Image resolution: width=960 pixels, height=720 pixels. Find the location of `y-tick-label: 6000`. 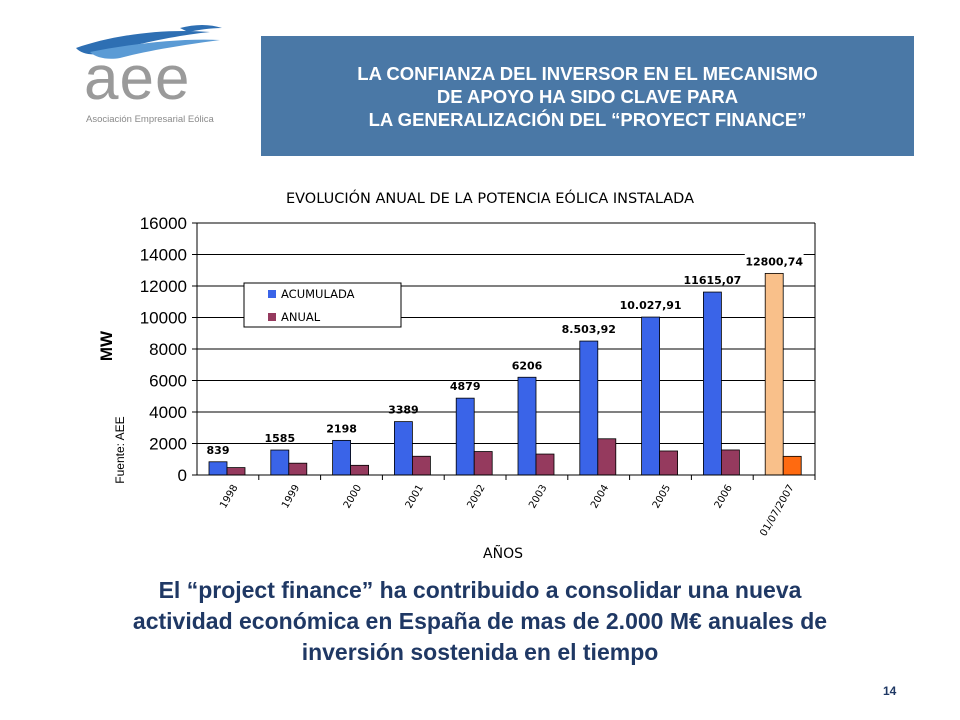

y-tick-label: 6000 is located at coordinates (168, 381).